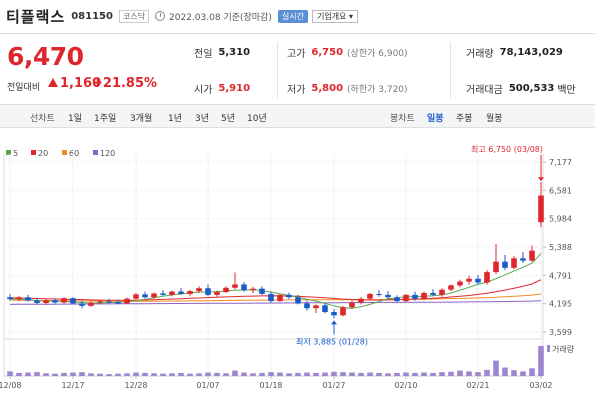 The image size is (595, 404). Describe the element at coordinates (531, 88) in the screenshot. I see `amount-value: 500,533` at that location.